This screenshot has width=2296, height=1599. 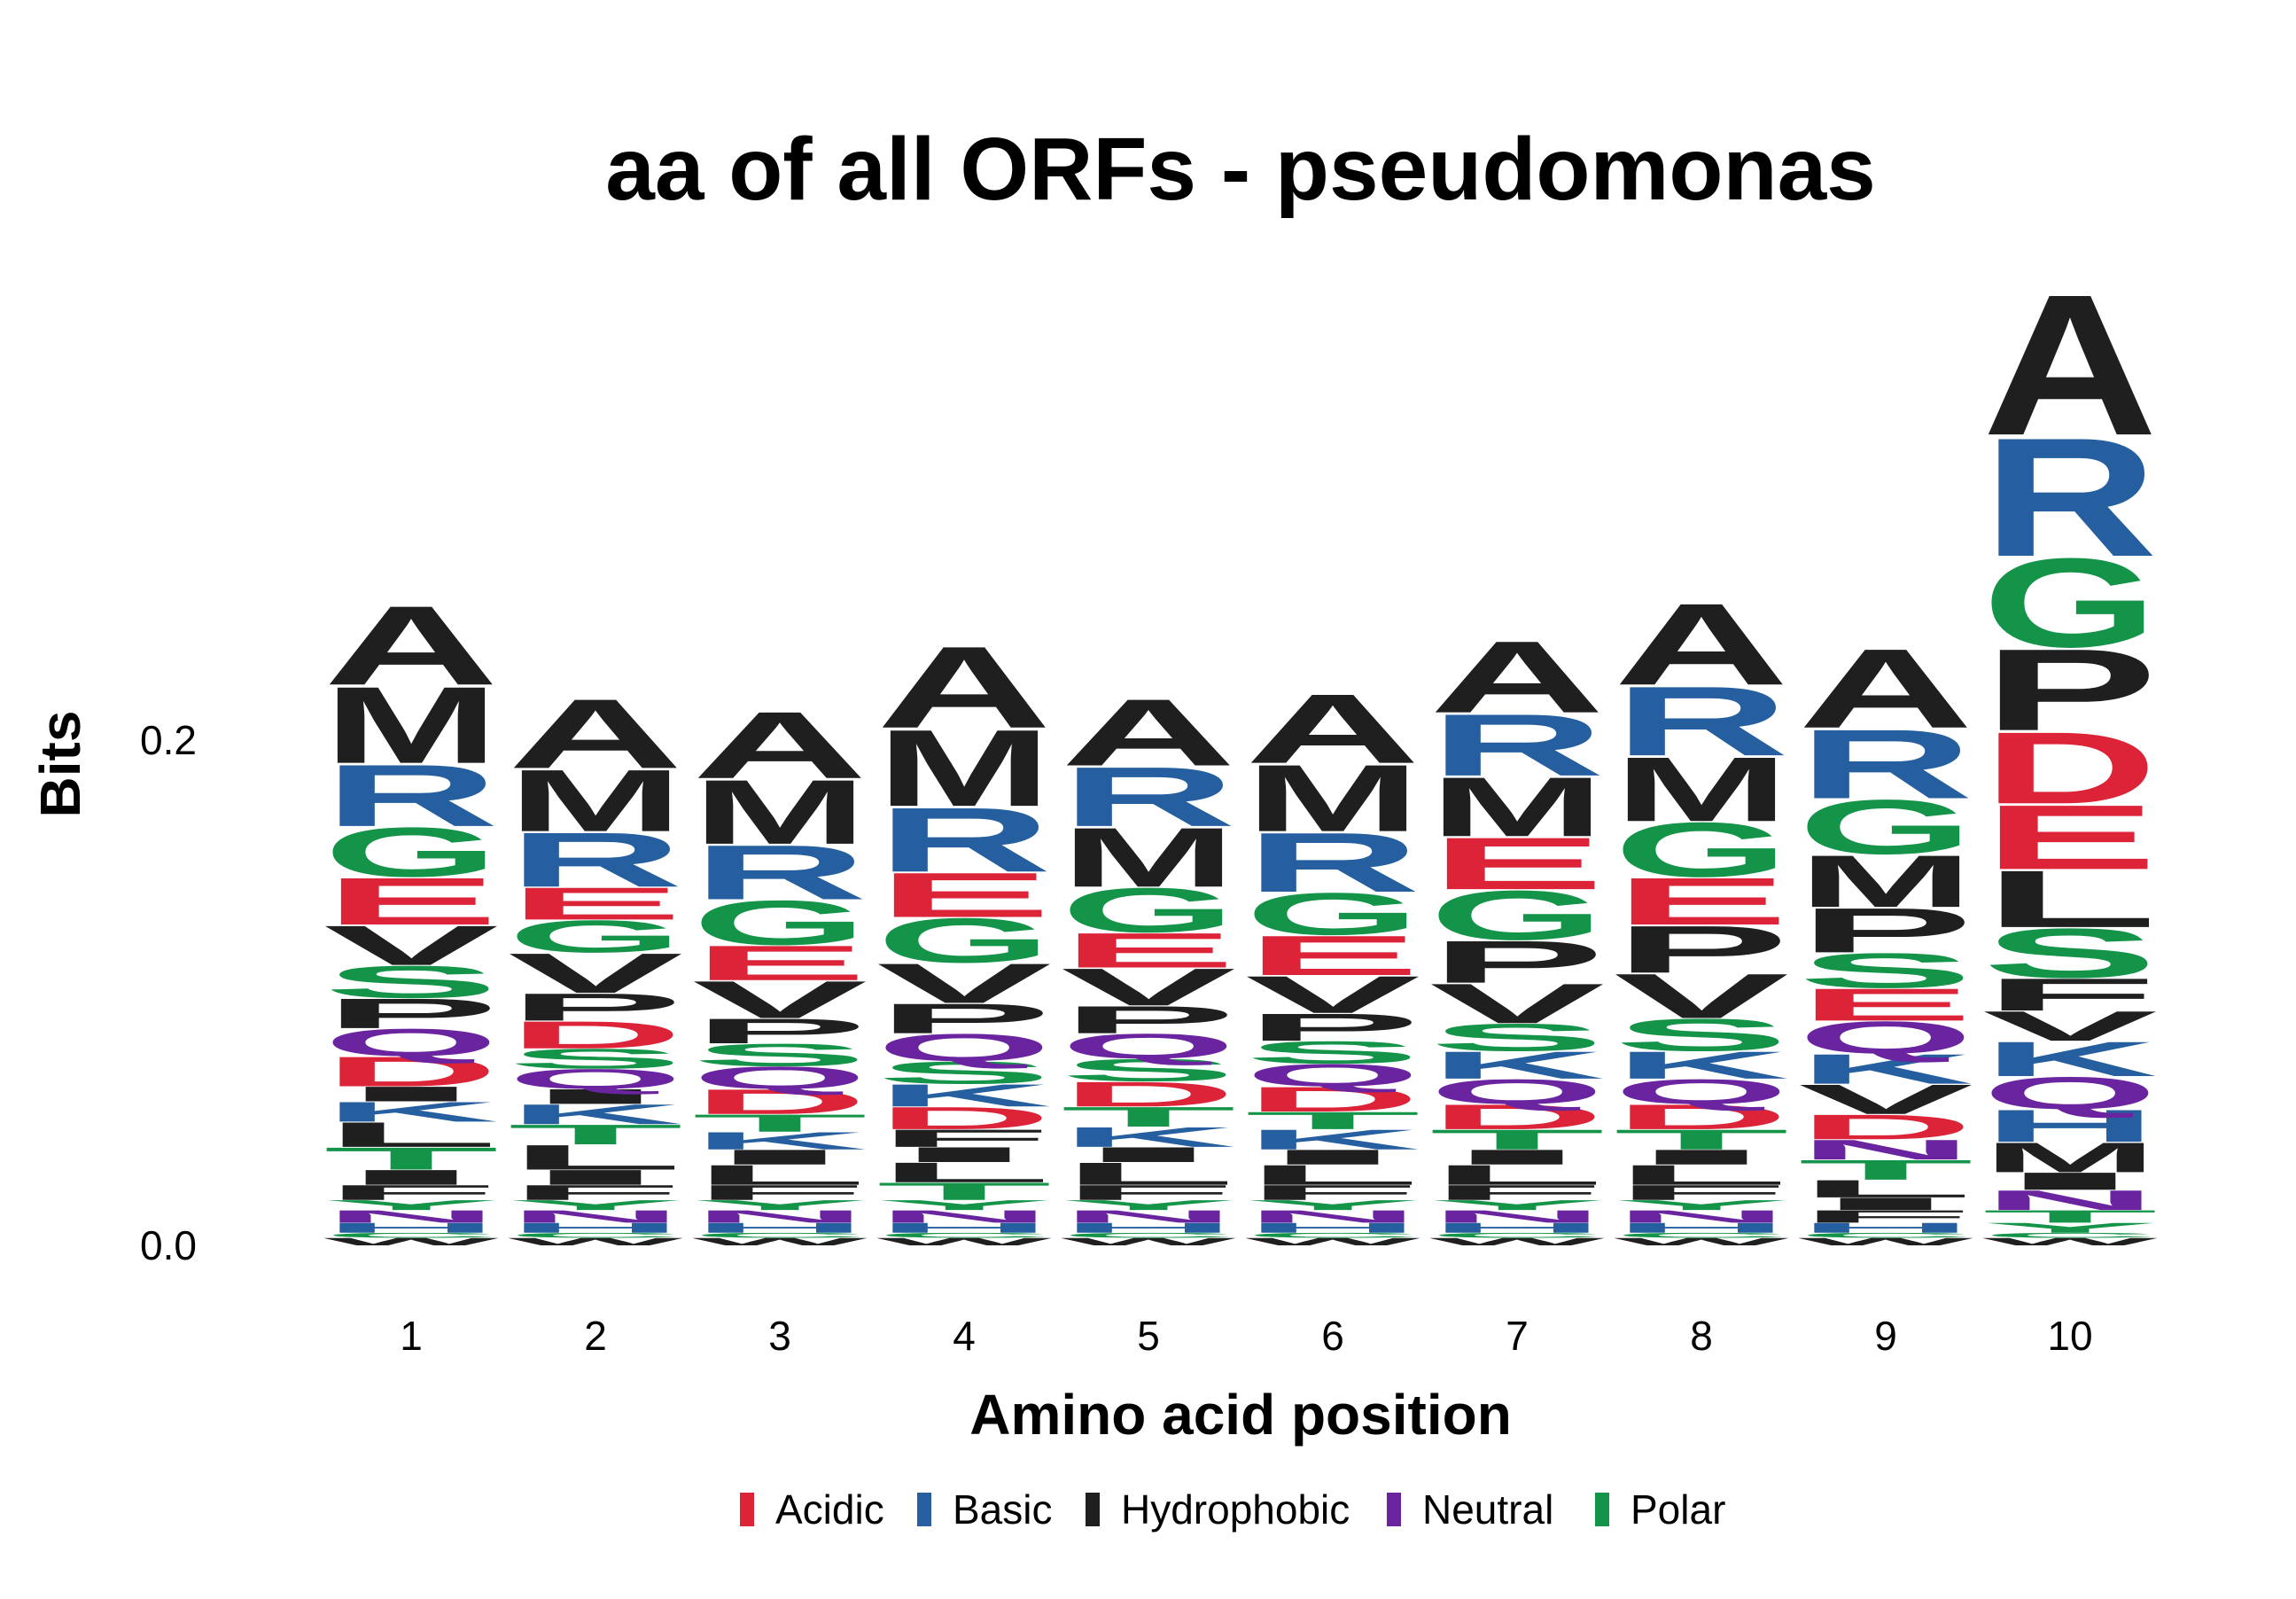 I want to click on legend-swatch-acidic, so click(x=747, y=1509).